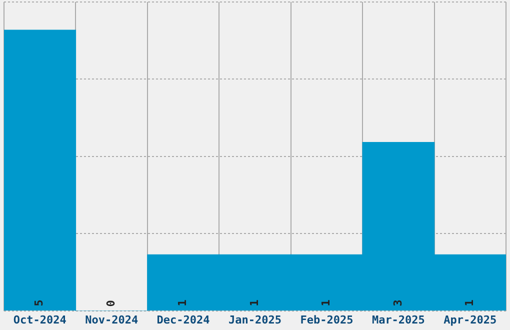 The image size is (510, 330). Describe the element at coordinates (111, 319) in the screenshot. I see `x-tick-label: Nov-2024` at that location.